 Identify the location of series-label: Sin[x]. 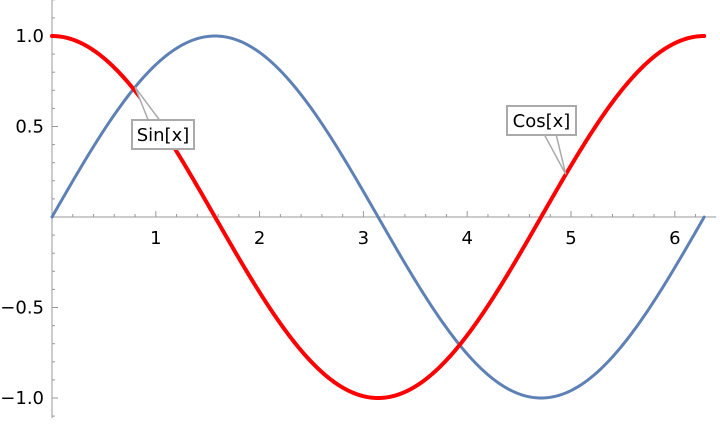
(163, 135).